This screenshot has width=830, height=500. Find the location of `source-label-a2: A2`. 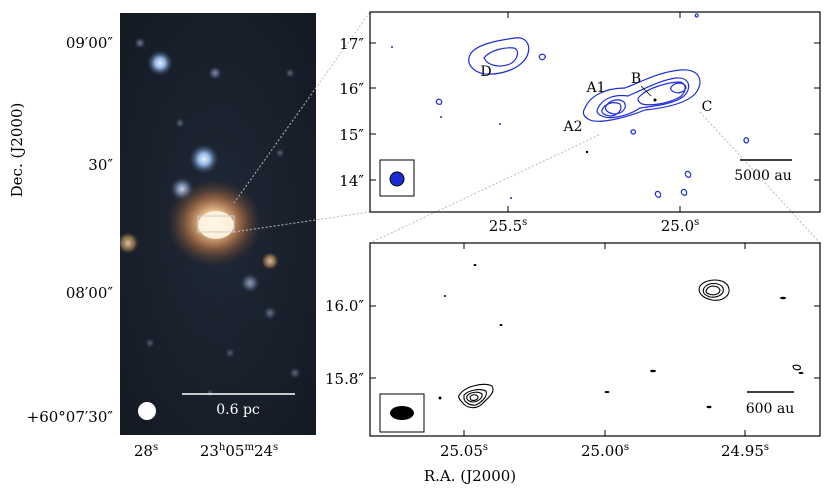

source-label-a2: A2 is located at coordinates (572, 127).